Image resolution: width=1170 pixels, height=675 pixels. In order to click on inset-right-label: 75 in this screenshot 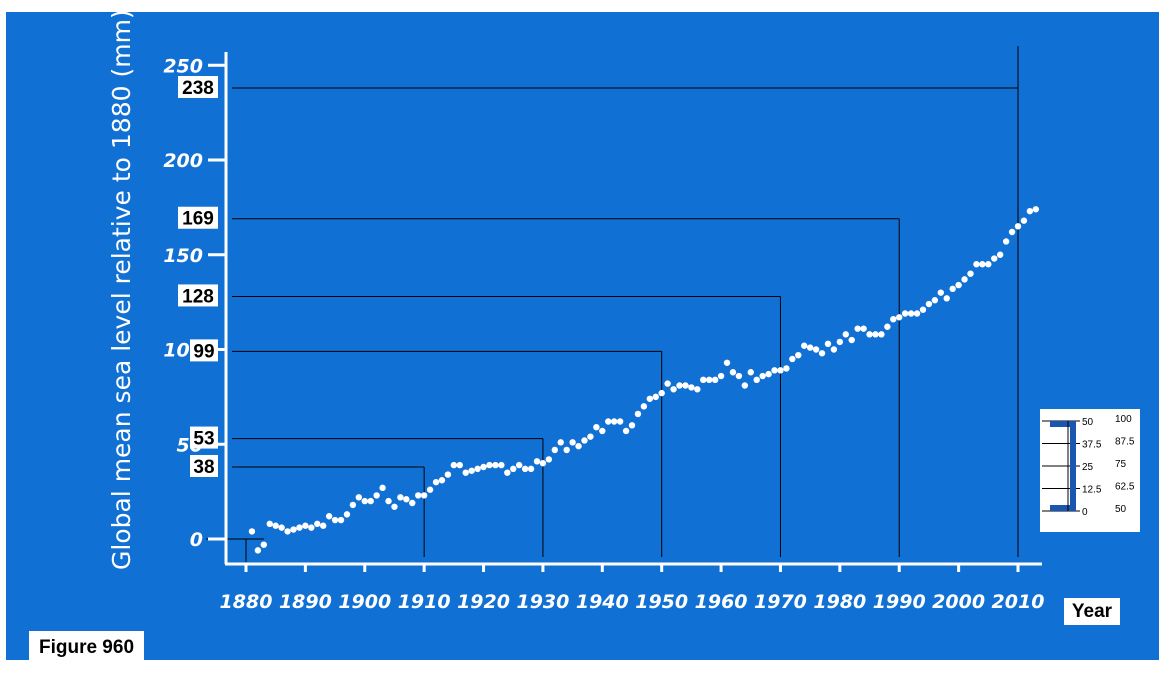, I will do `click(1121, 464)`.